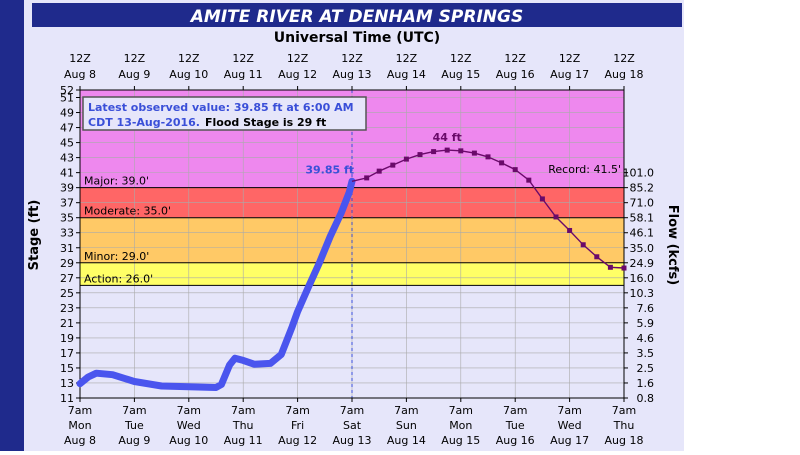 This screenshot has height=455, width=800. I want to click on right-page-area, so click(742, 225).